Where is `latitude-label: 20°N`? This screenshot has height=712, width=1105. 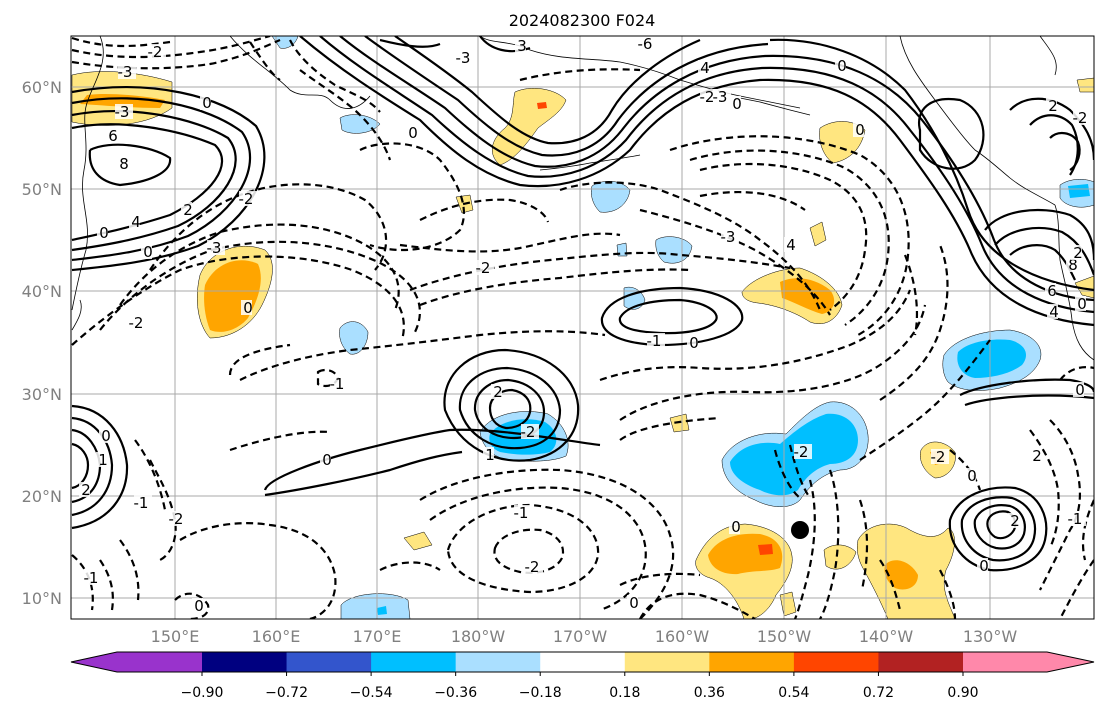
latitude-label: 20°N is located at coordinates (42, 496).